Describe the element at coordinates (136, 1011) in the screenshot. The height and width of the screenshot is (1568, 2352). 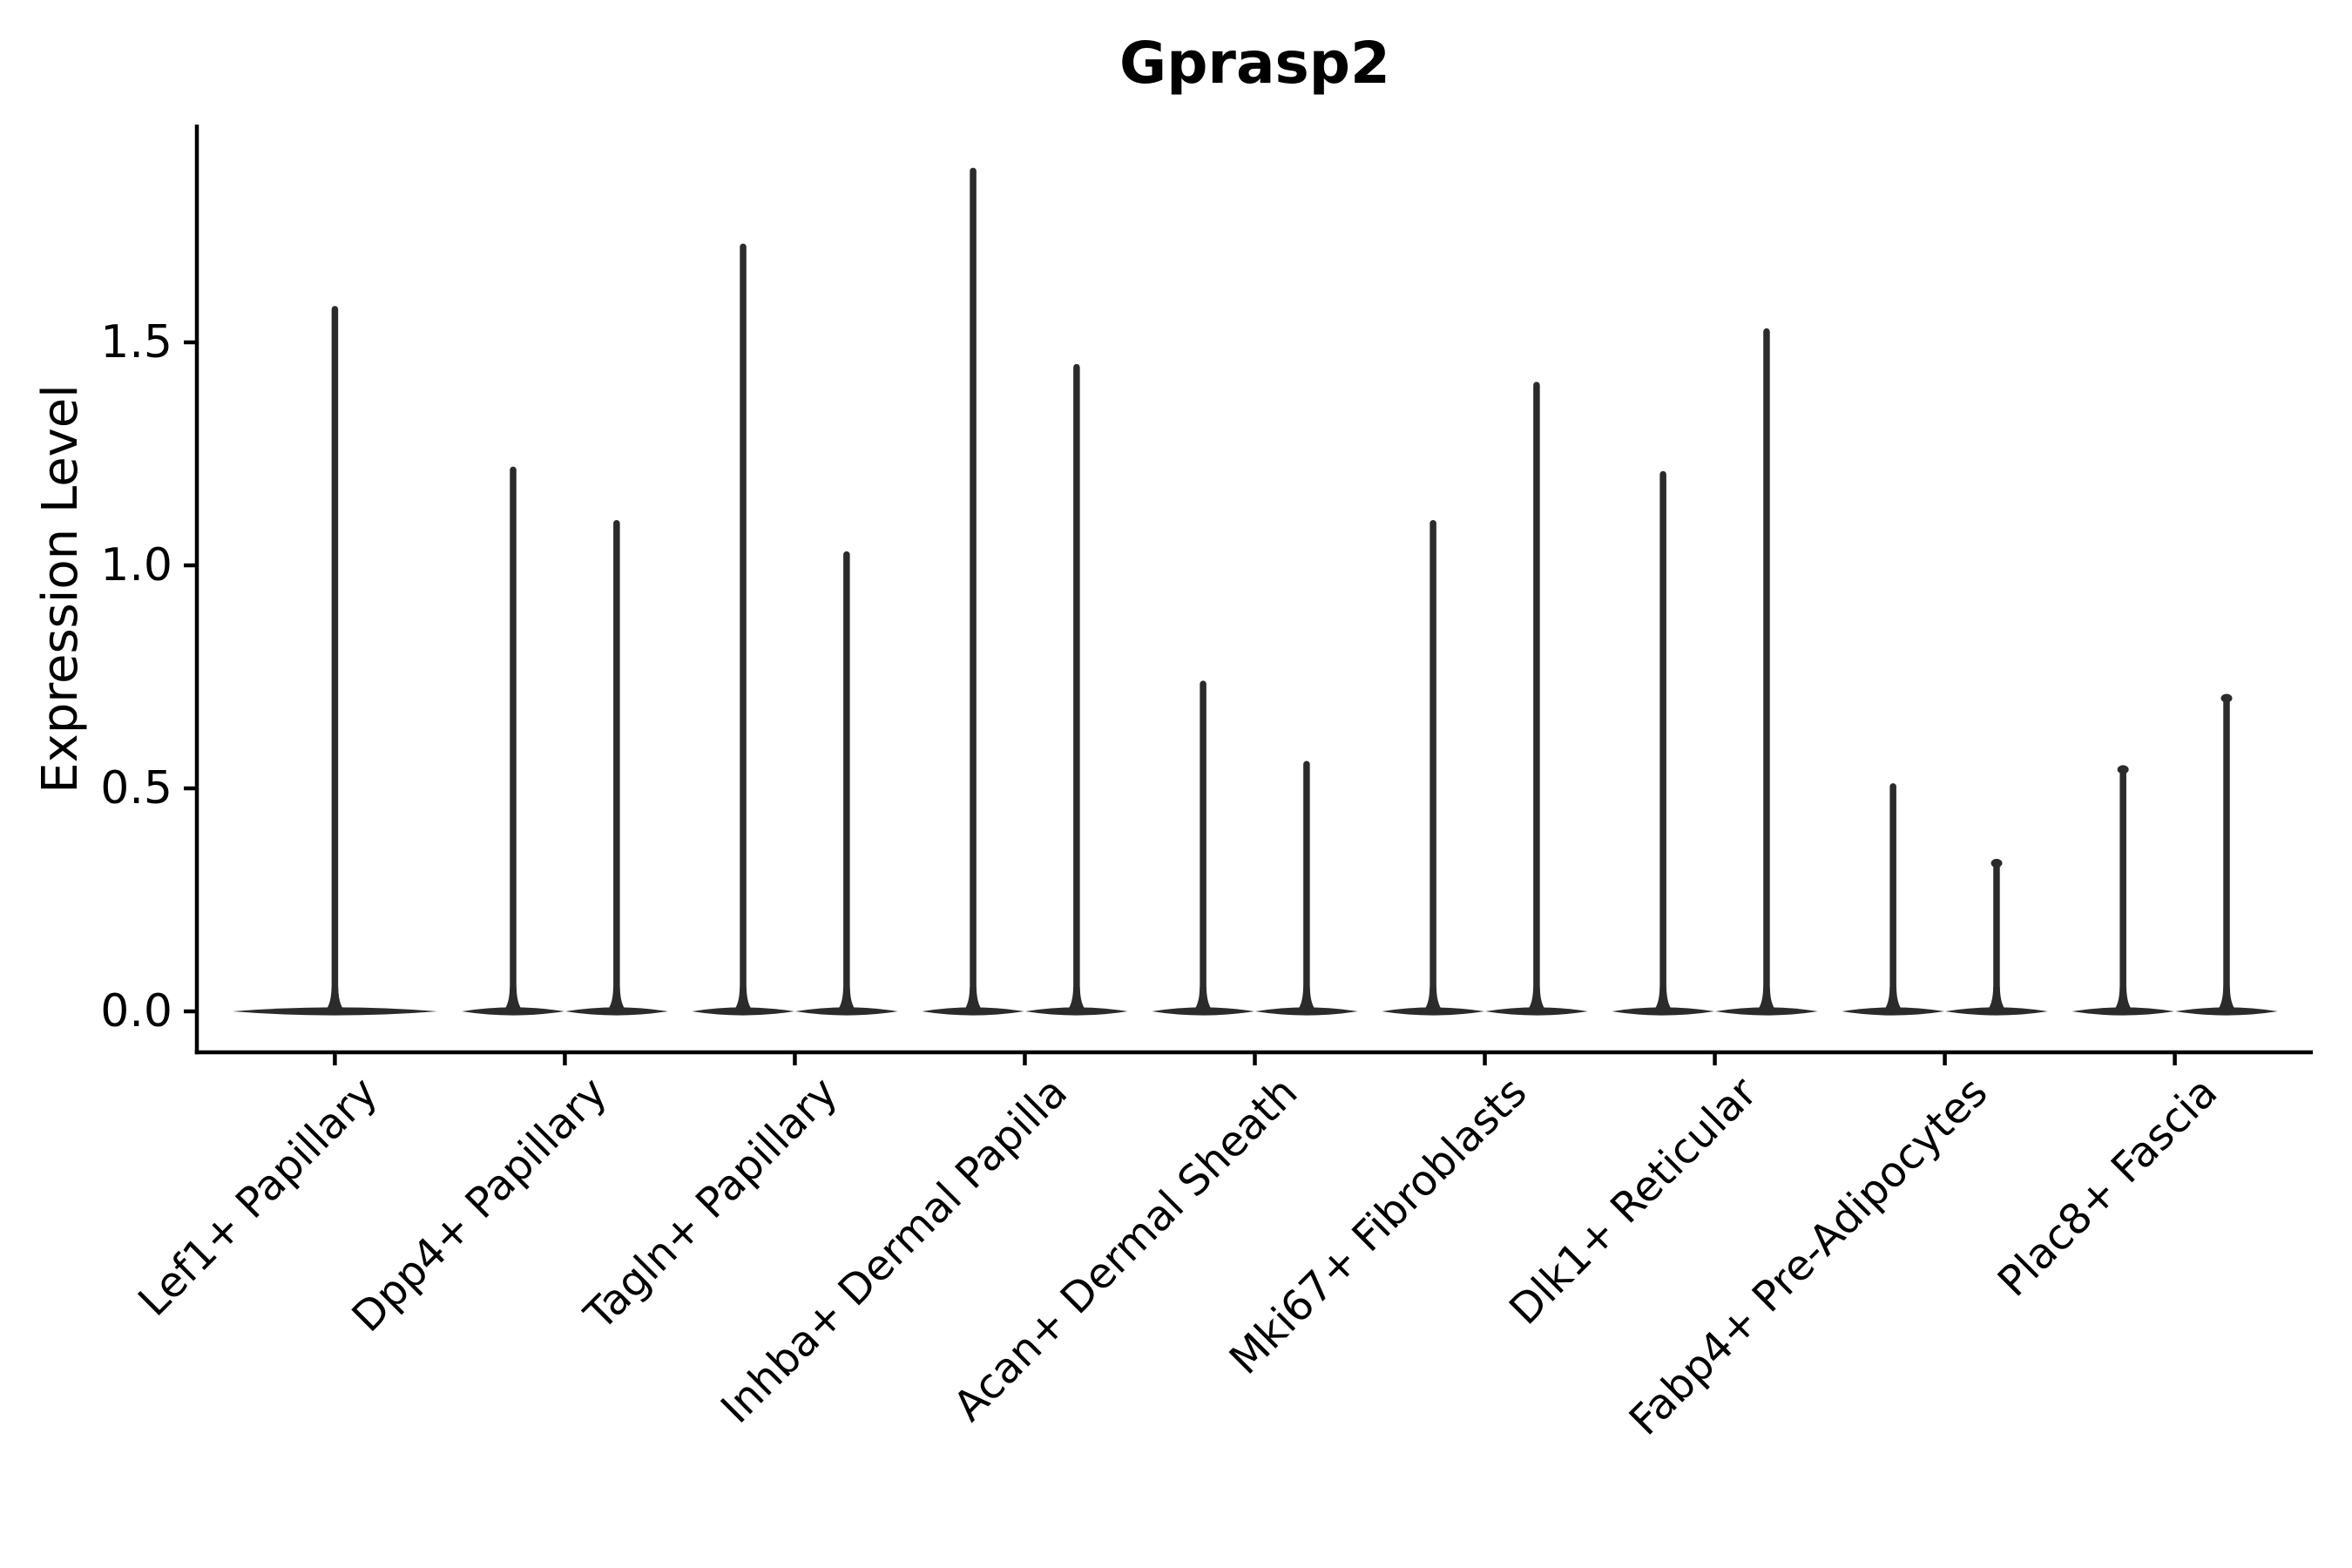
I see `y-tick-label: 0.0` at that location.